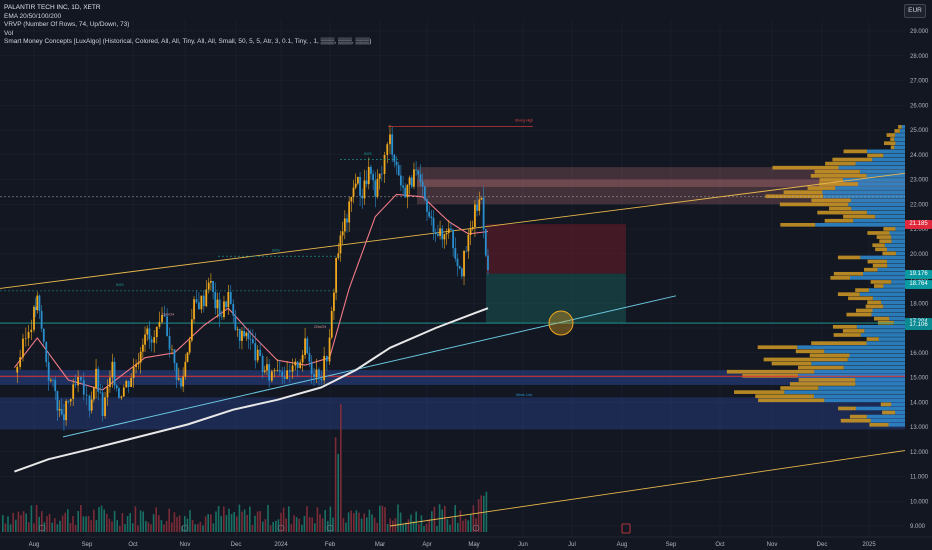 The image size is (932, 550). I want to click on event-marker, so click(330, 528).